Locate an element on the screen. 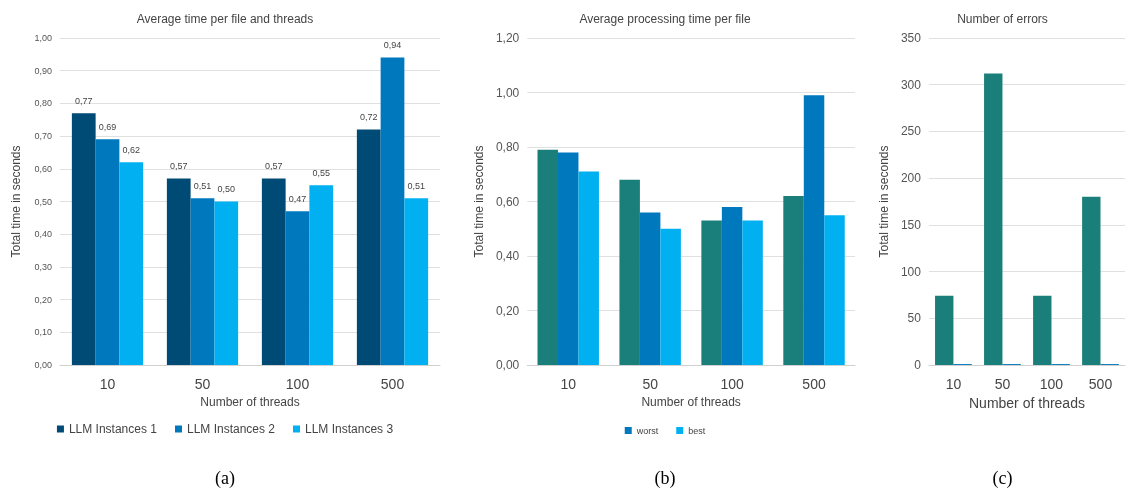 The image size is (1135, 495). legend-label: best is located at coordinates (697, 430).